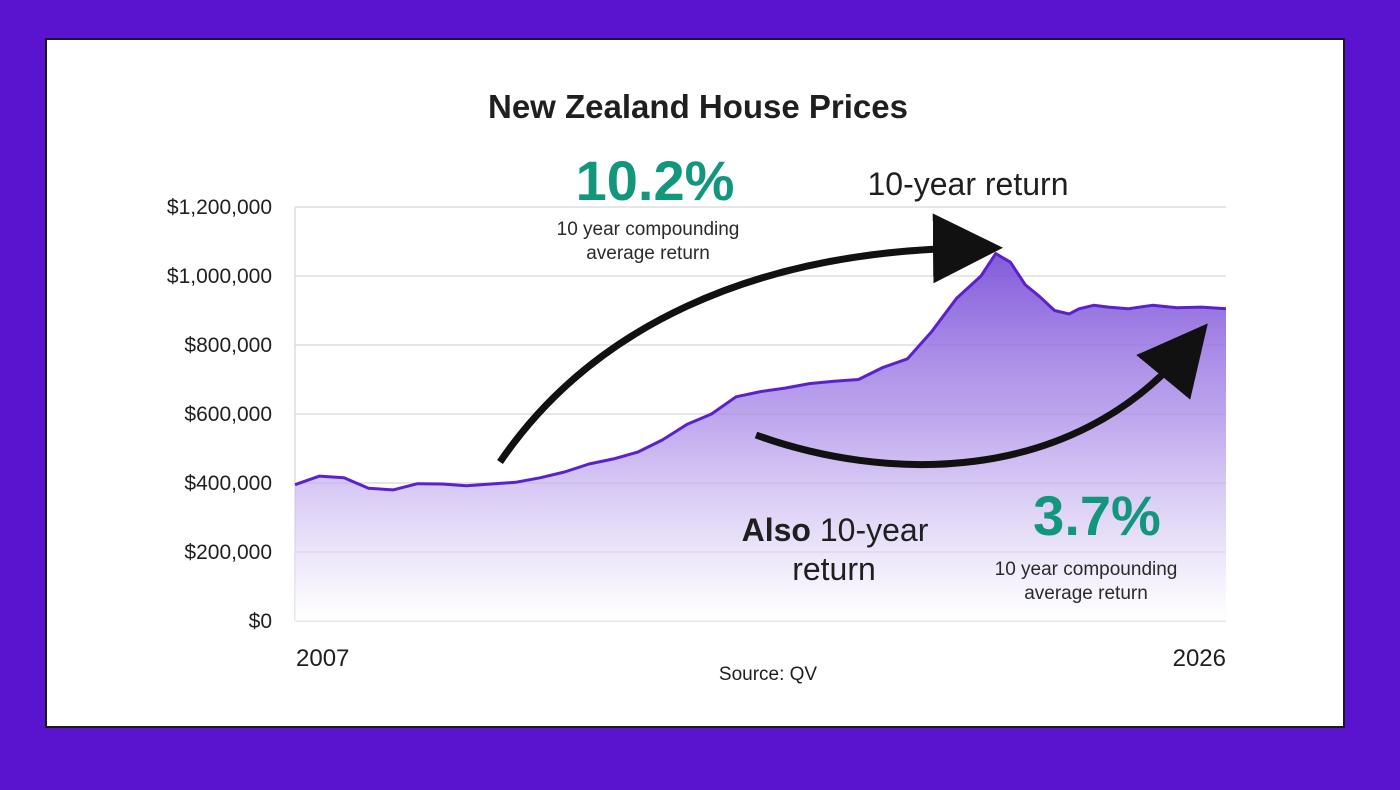 This screenshot has height=790, width=1400. What do you see at coordinates (1086, 569) in the screenshot?
I see `return-subtitle-2a: 10 year compounding` at bounding box center [1086, 569].